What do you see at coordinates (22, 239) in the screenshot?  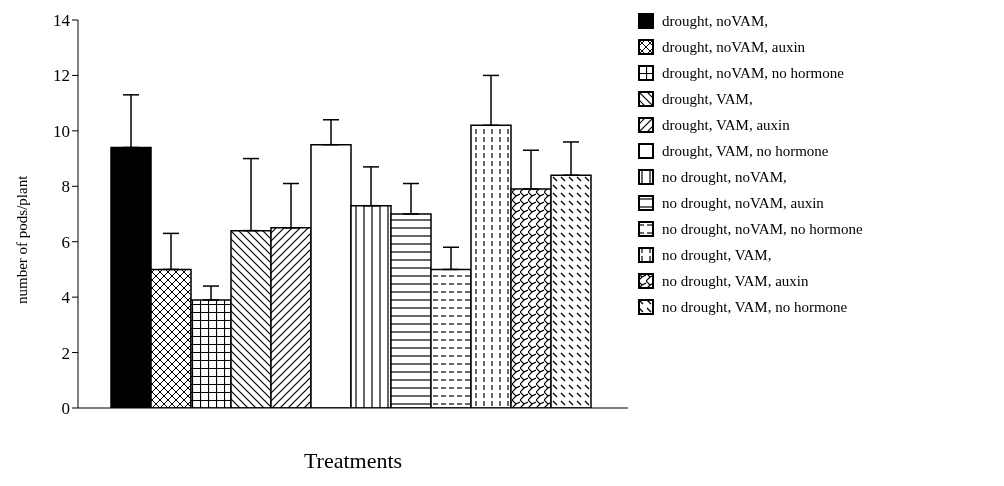 I see `y-axis-title: number of pods/plant` at bounding box center [22, 239].